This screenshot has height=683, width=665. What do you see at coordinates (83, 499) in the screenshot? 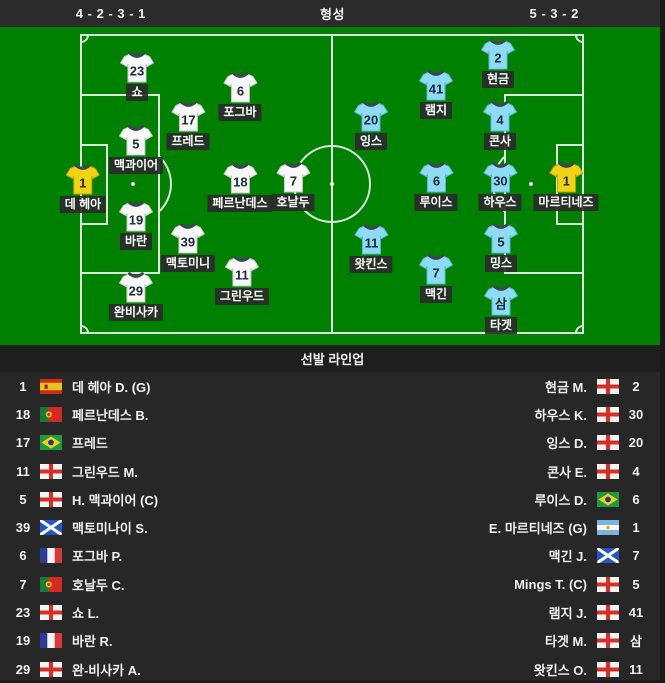
I see `home-player-entry: 5 H. 맥과이어 (C)` at bounding box center [83, 499].